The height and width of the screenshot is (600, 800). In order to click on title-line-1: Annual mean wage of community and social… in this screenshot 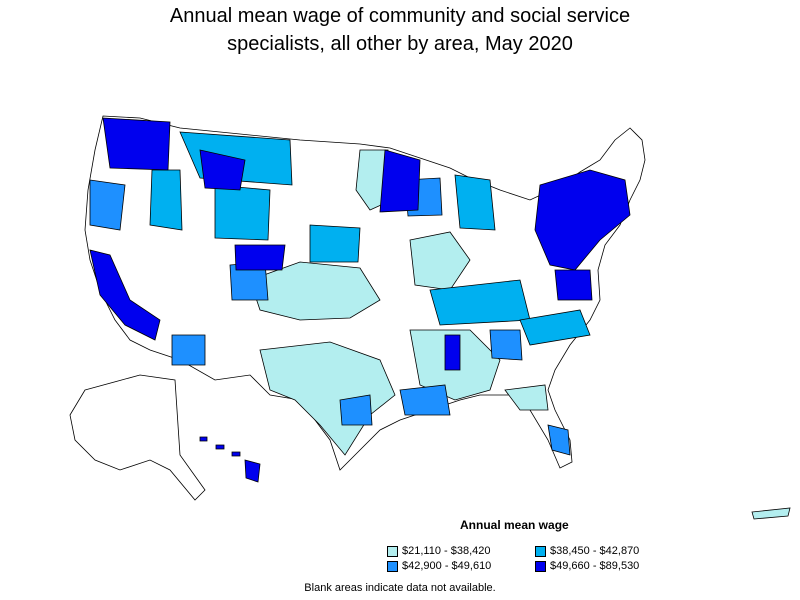, I will do `click(400, 16)`.